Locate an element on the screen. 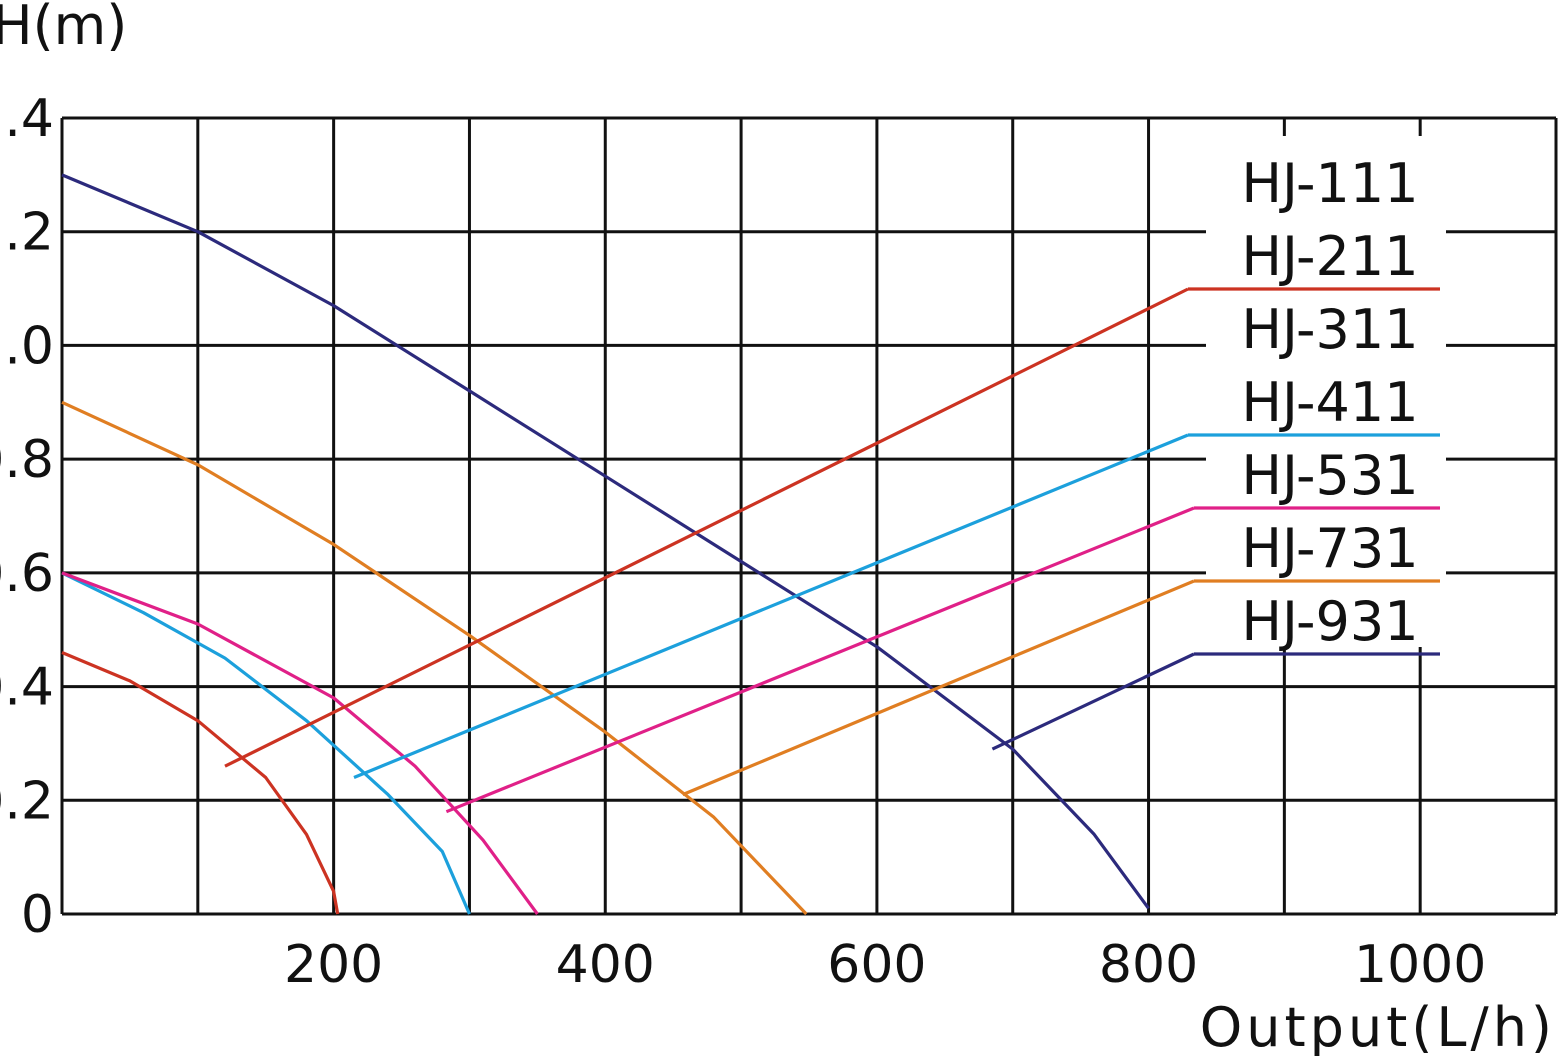 The width and height of the screenshot is (1560, 1056). y-tick-label: 1.4 is located at coordinates (27, 119).